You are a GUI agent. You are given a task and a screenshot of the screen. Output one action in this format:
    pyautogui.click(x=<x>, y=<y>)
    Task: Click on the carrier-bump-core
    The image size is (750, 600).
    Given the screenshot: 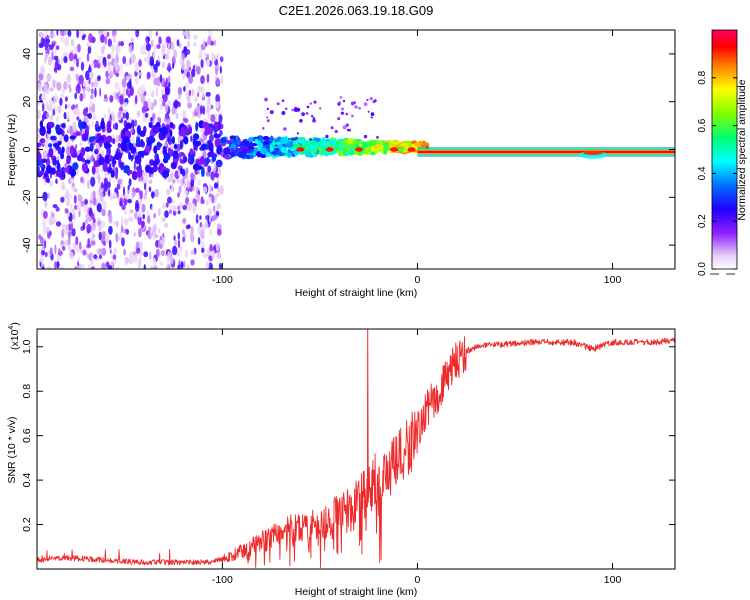 What is the action you would take?
    pyautogui.click(x=593, y=152)
    